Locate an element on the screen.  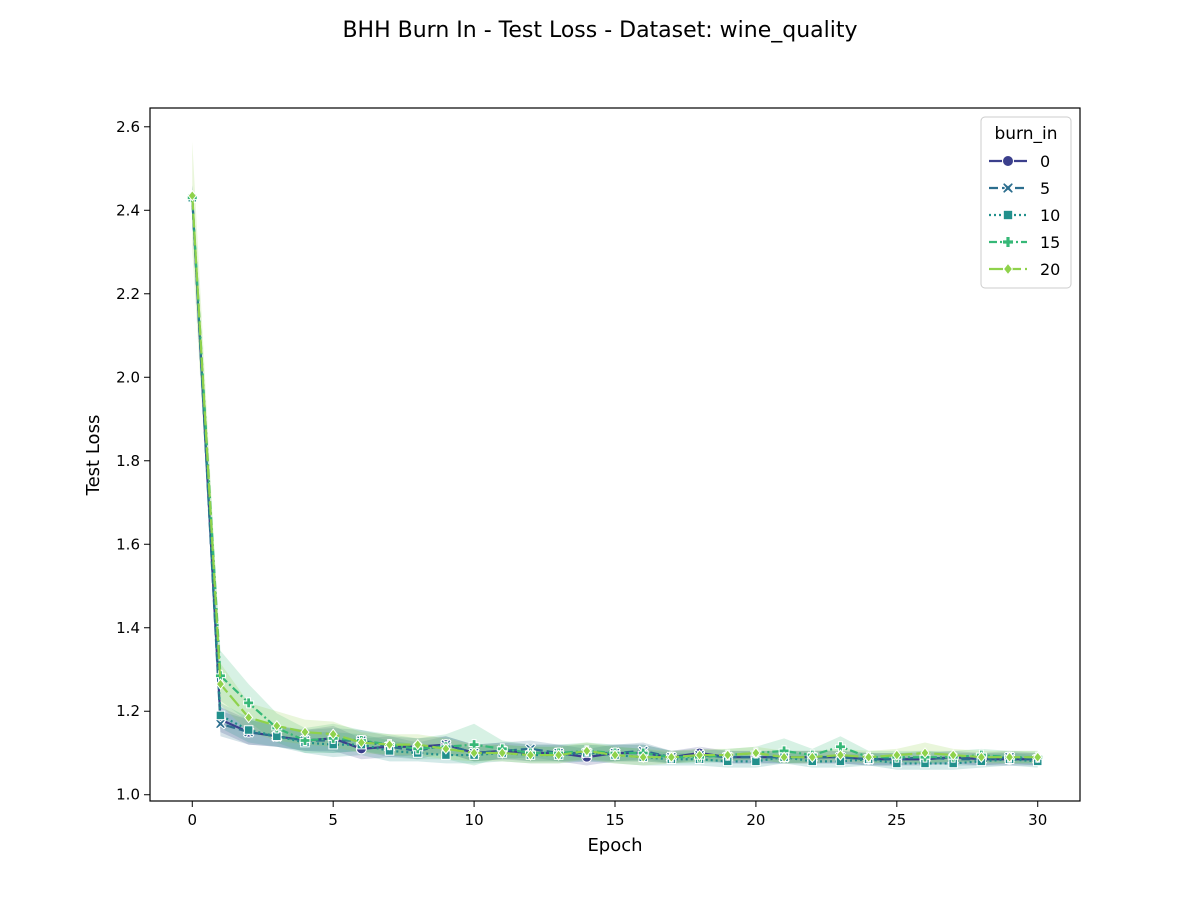
y-axis: 1.0 1.2 1.4 1.6 1.8 2.0 2.2 2.4 2.6 is located at coordinates (133, 461).